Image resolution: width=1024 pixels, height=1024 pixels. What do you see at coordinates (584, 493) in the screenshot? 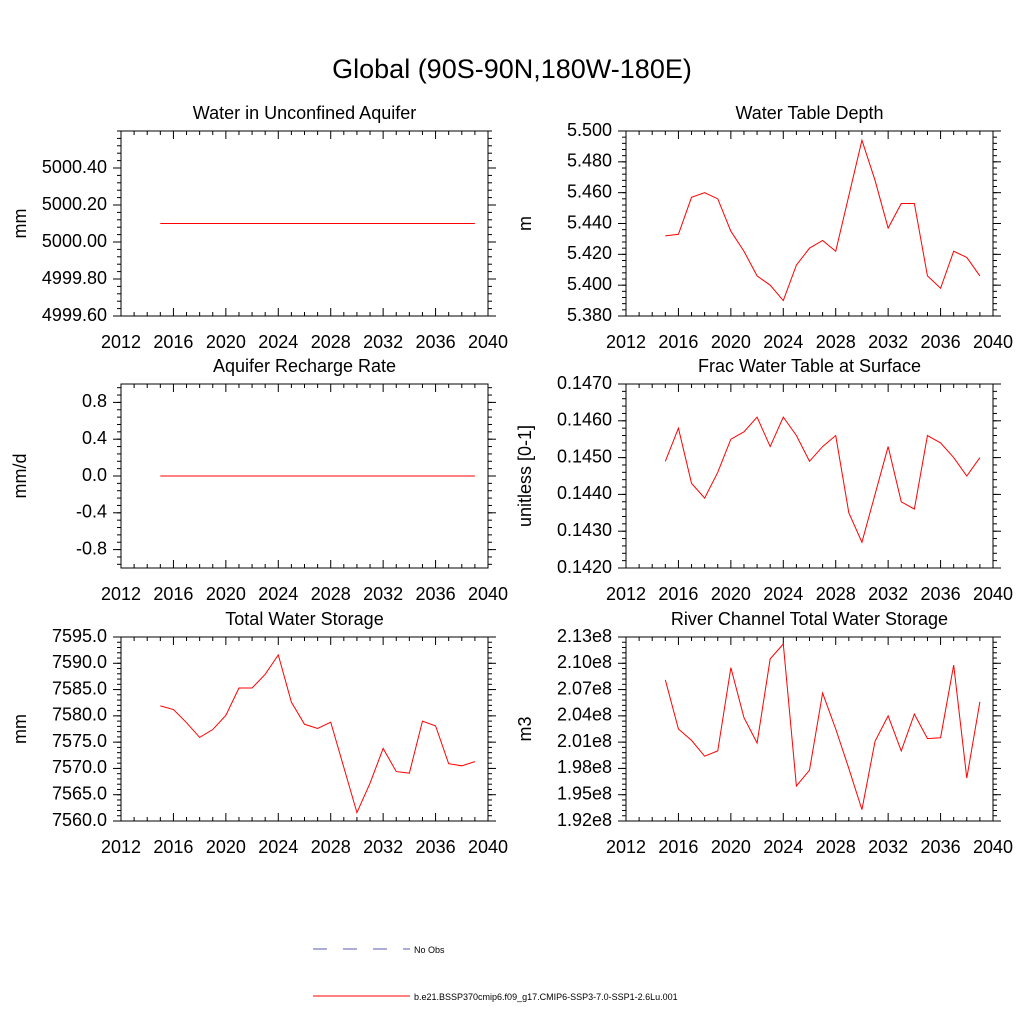
I see `y-tick-label: 0.1440` at bounding box center [584, 493].